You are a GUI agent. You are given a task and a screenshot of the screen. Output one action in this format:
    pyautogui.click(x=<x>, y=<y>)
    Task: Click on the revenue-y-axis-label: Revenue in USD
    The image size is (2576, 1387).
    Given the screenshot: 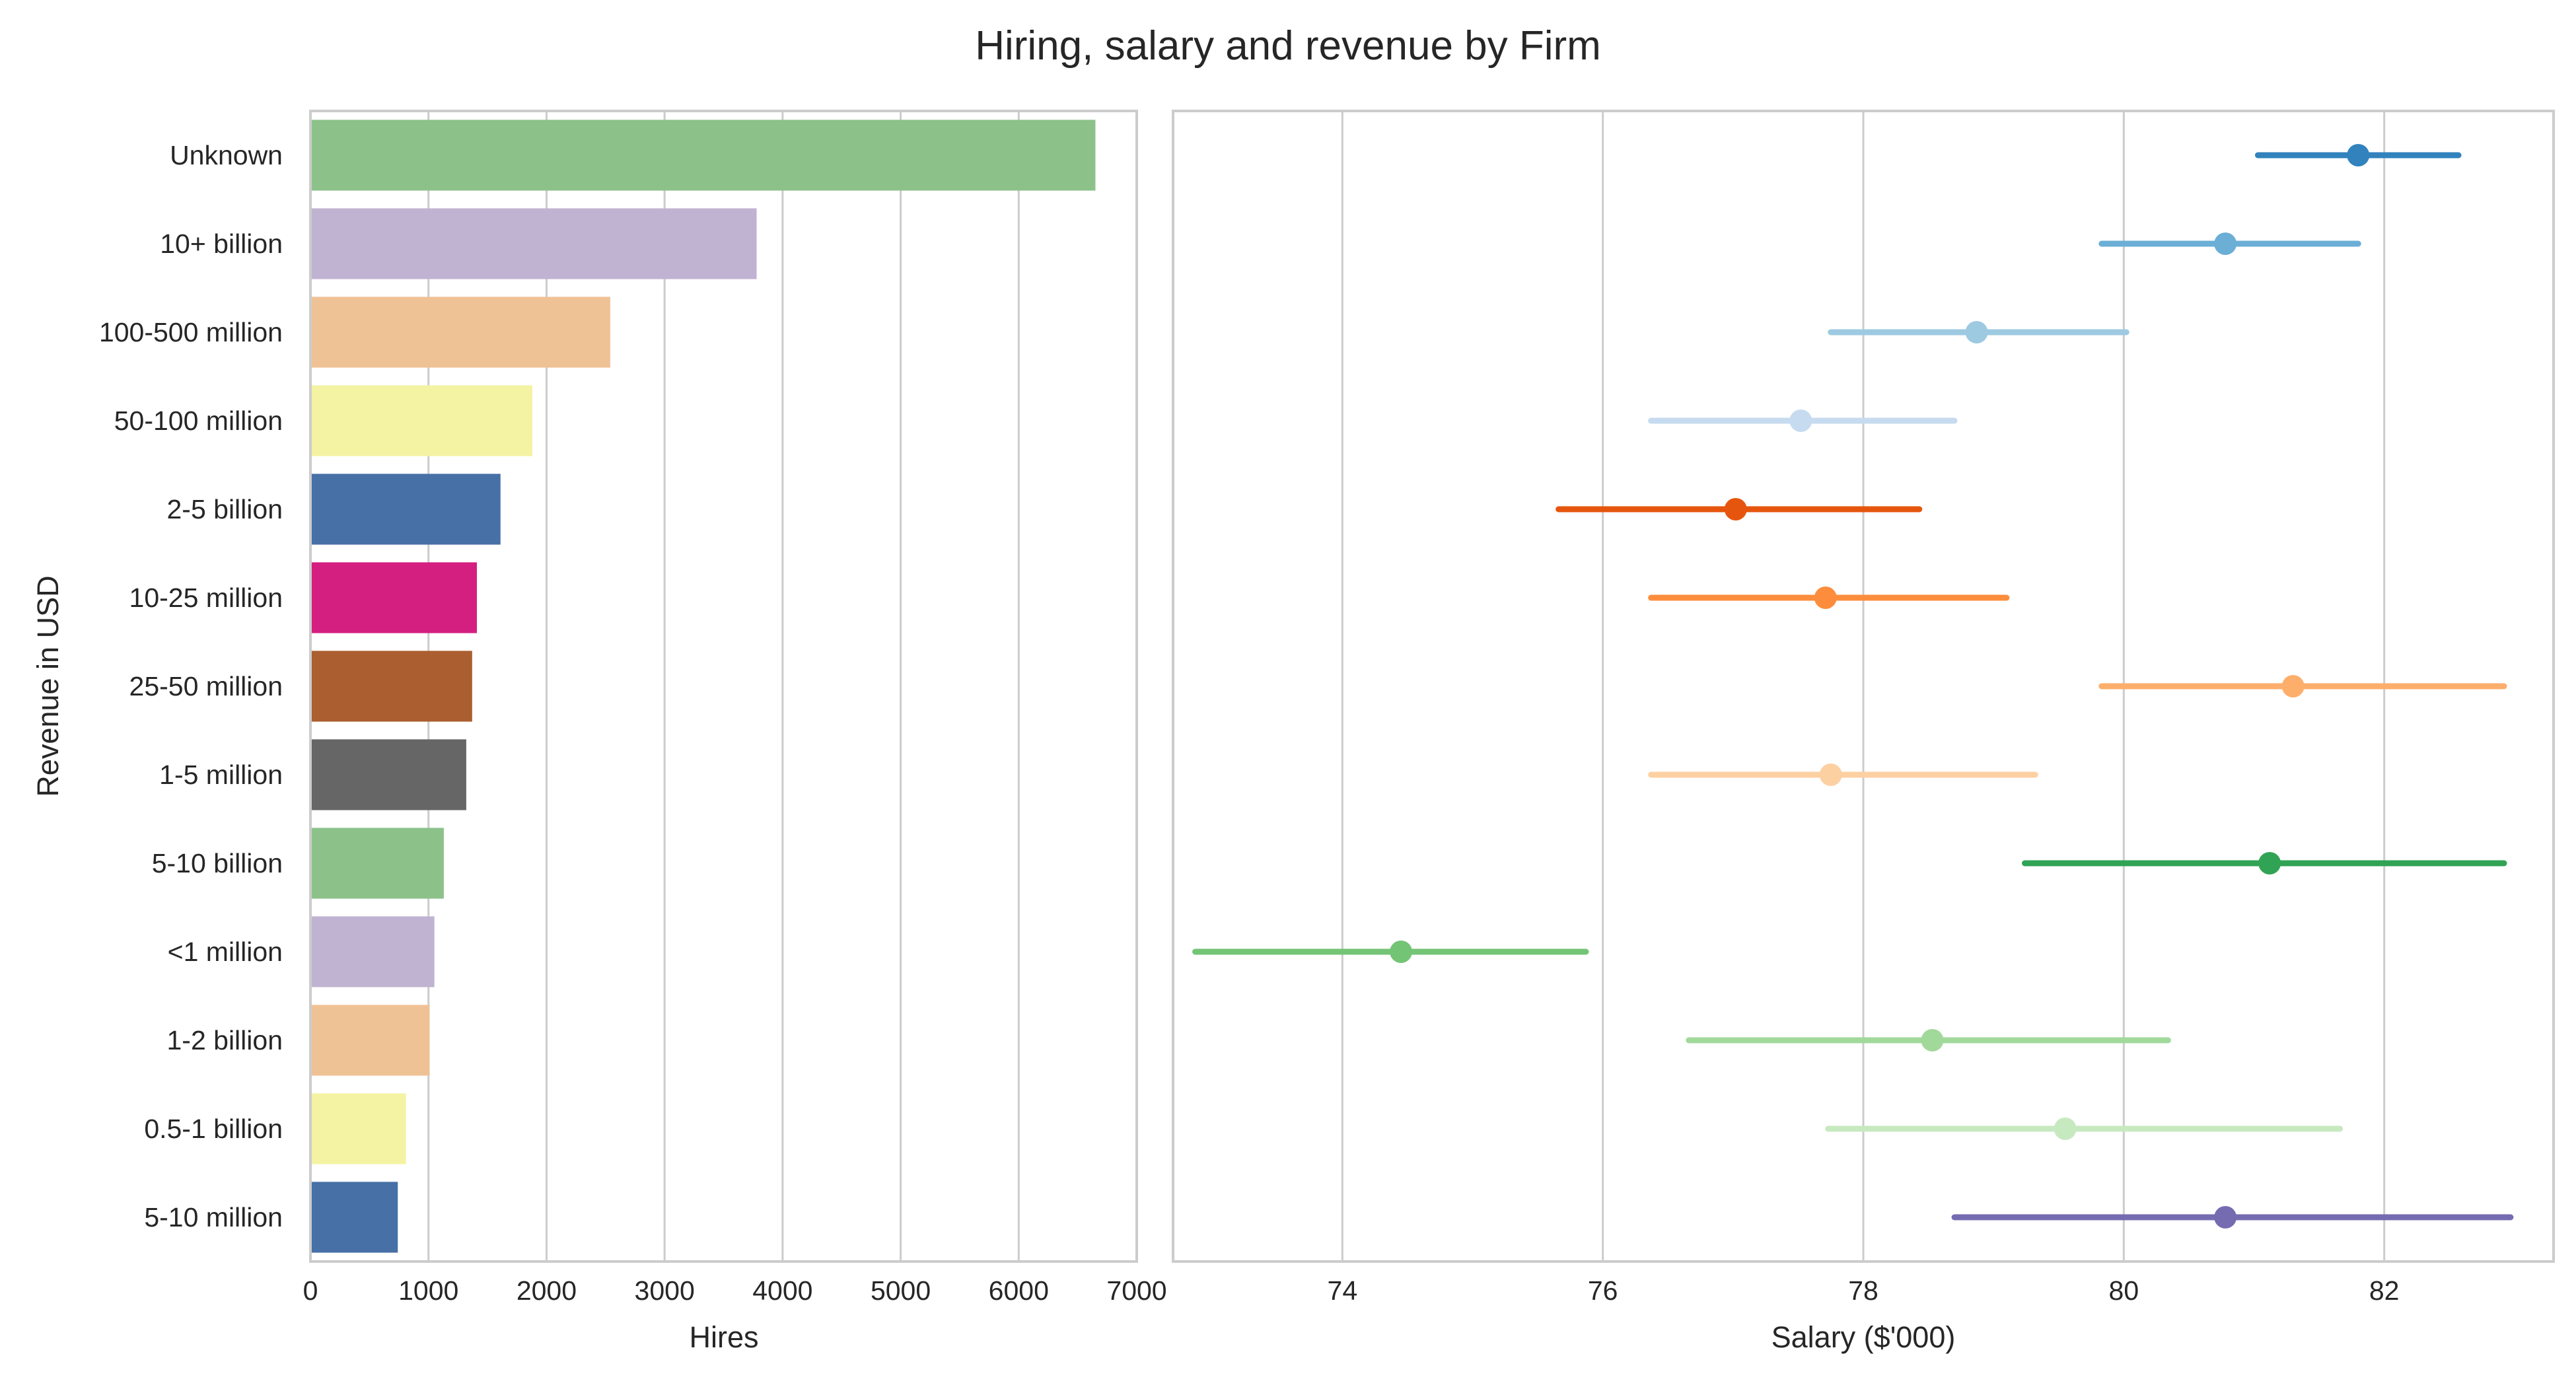 What is the action you would take?
    pyautogui.click(x=48, y=686)
    